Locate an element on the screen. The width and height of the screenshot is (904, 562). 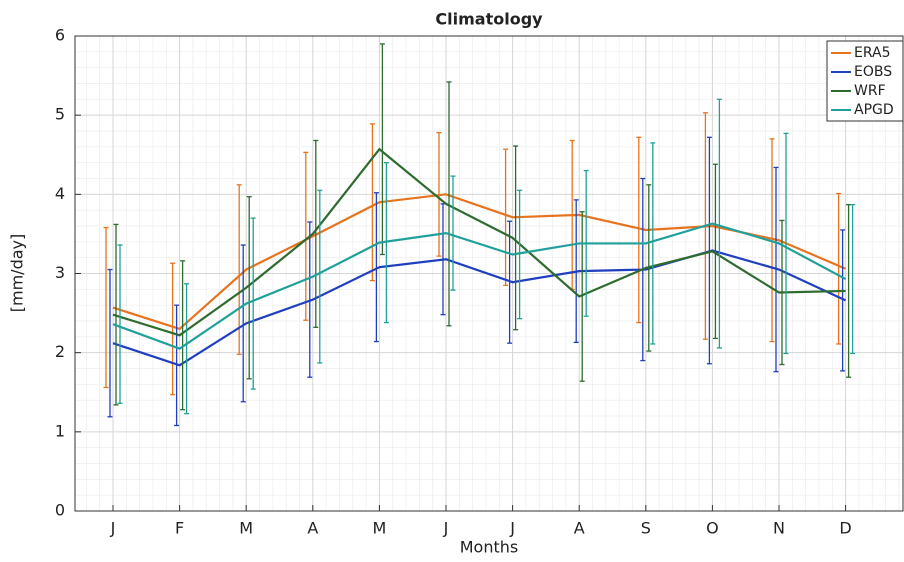
legend-label: WRF is located at coordinates (870, 91).